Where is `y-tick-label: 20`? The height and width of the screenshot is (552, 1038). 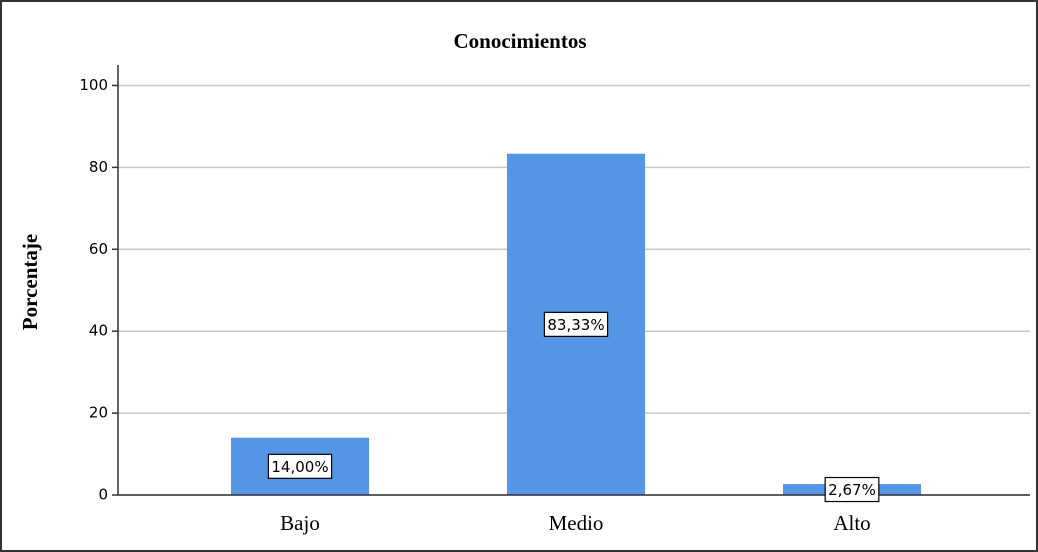 y-tick-label: 20 is located at coordinates (98, 413).